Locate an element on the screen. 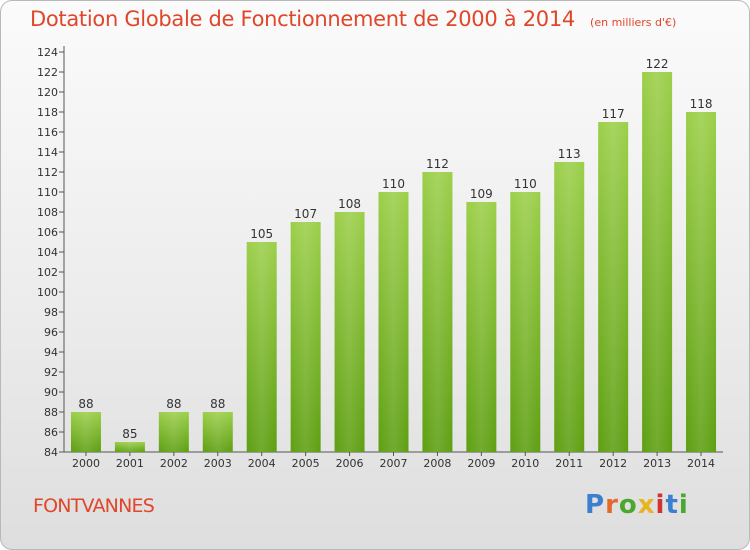  bar-value-label: 85 is located at coordinates (129, 434).